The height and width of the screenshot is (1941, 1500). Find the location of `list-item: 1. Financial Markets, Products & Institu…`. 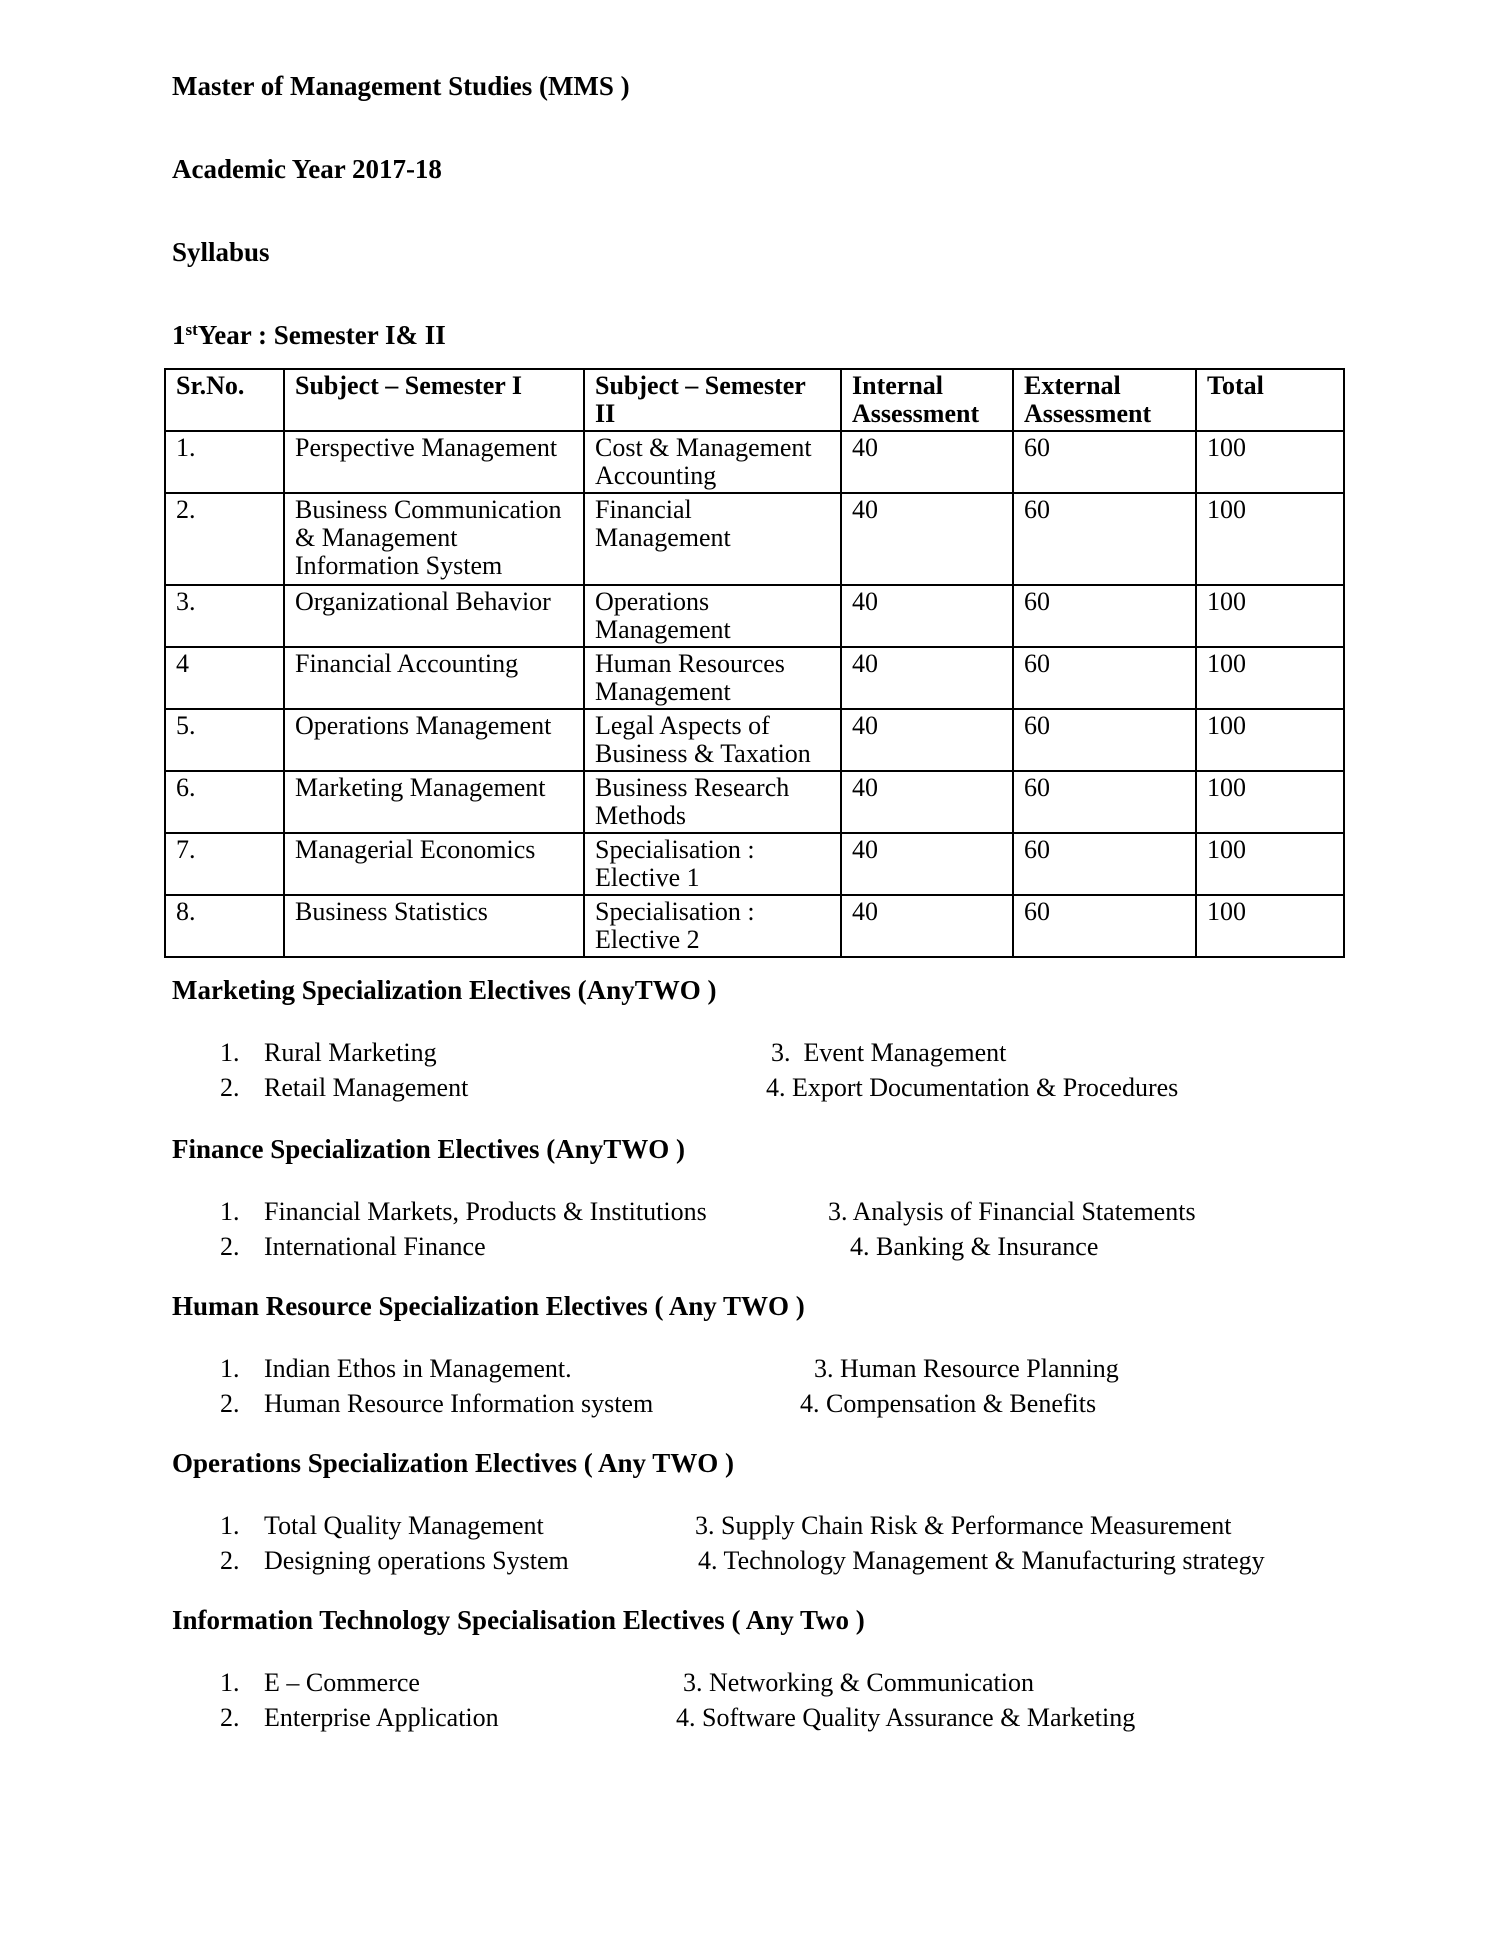

list-item: 1. Financial Markets, Products & Institu… is located at coordinates (750, 1215).